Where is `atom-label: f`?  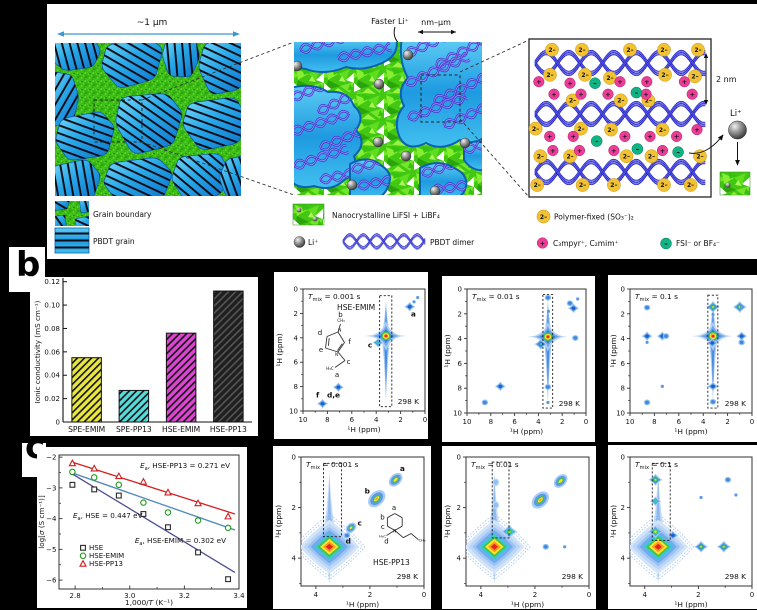 atom-label: f is located at coordinates (349, 342).